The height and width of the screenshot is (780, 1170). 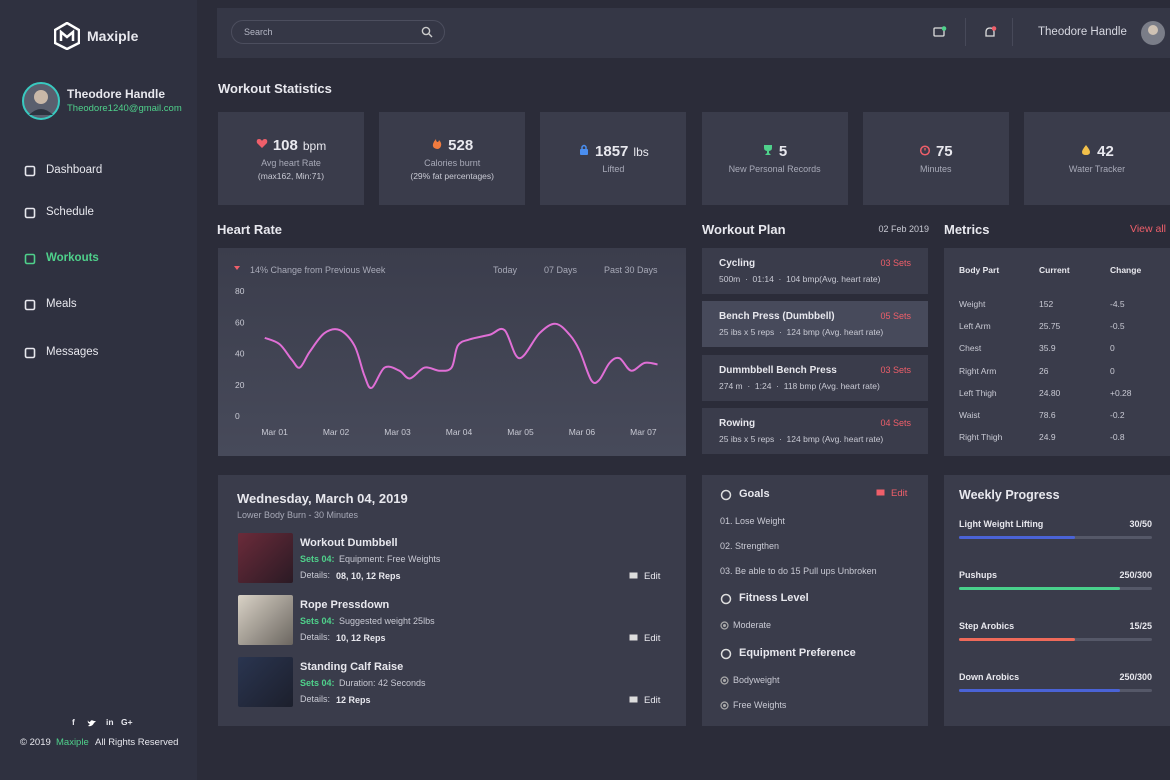 I want to click on y-tick-label: 0, so click(x=237, y=416).